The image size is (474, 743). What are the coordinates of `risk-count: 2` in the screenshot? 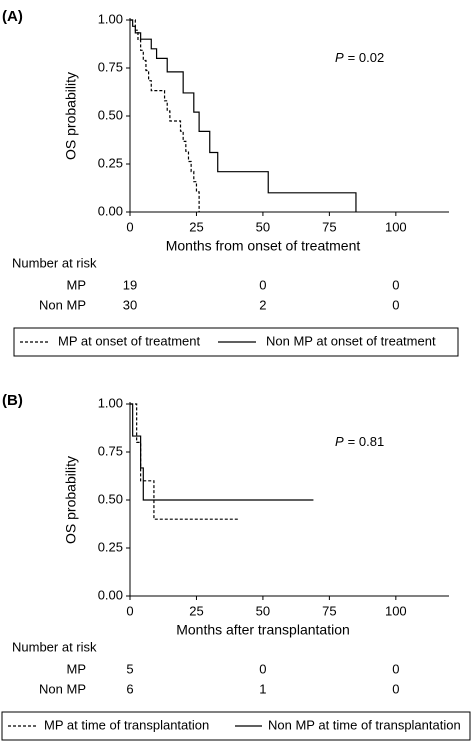 It's located at (262, 304).